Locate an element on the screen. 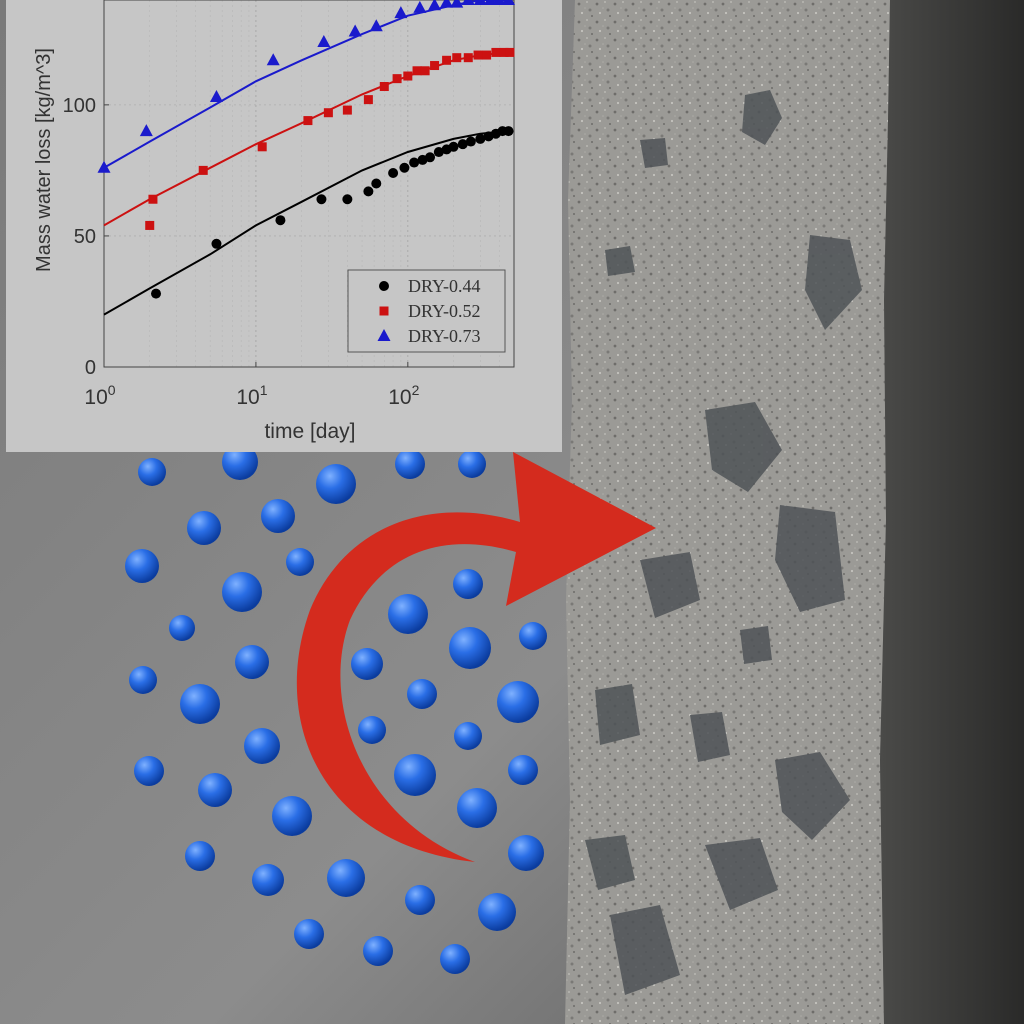  plot-frame is located at coordinates (309, 184).